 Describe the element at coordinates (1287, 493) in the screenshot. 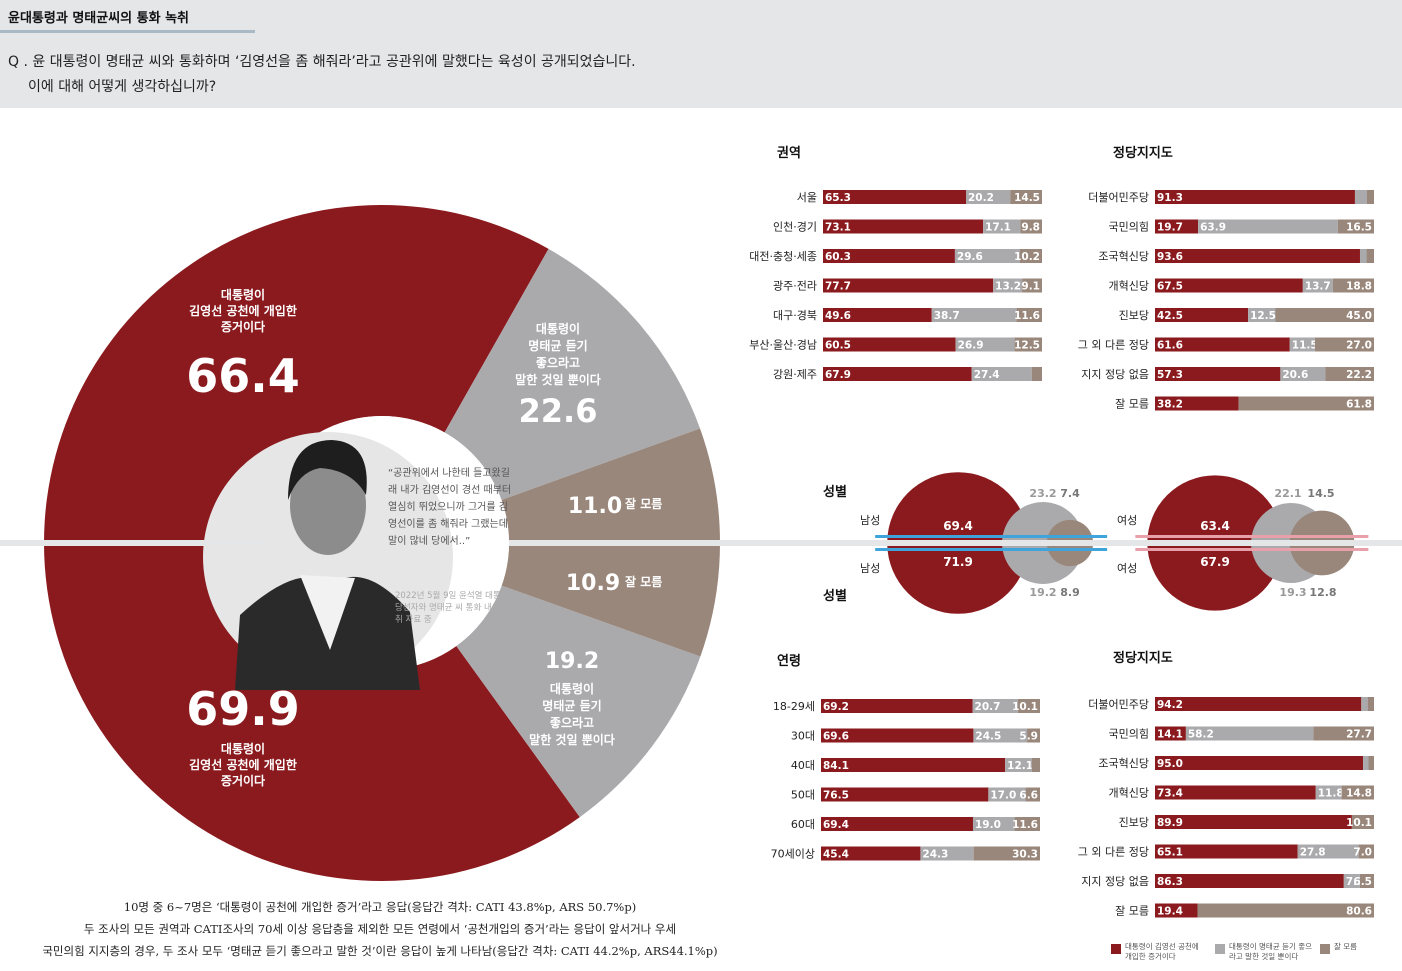

I see `female-upper-phone-value: 22.1` at that location.